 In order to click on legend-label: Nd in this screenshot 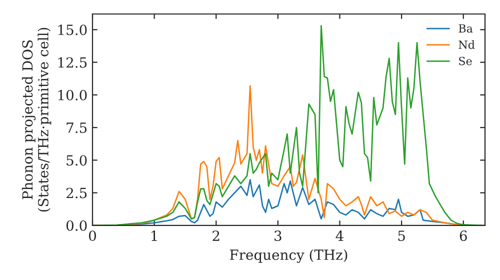, I will do `click(466, 44)`.